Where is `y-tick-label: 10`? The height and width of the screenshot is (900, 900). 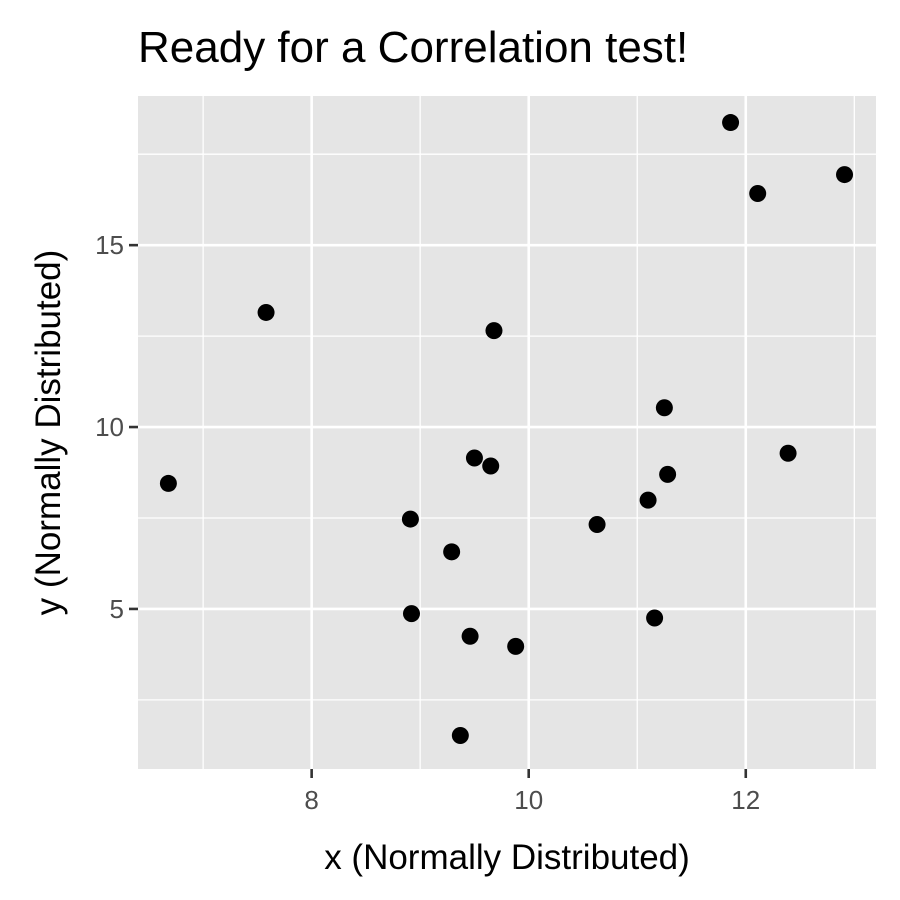 y-tick-label: 10 is located at coordinates (109, 427).